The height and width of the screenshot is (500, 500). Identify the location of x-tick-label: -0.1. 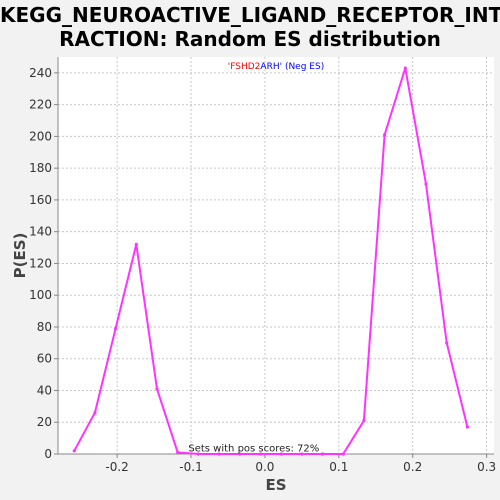
(190, 467).